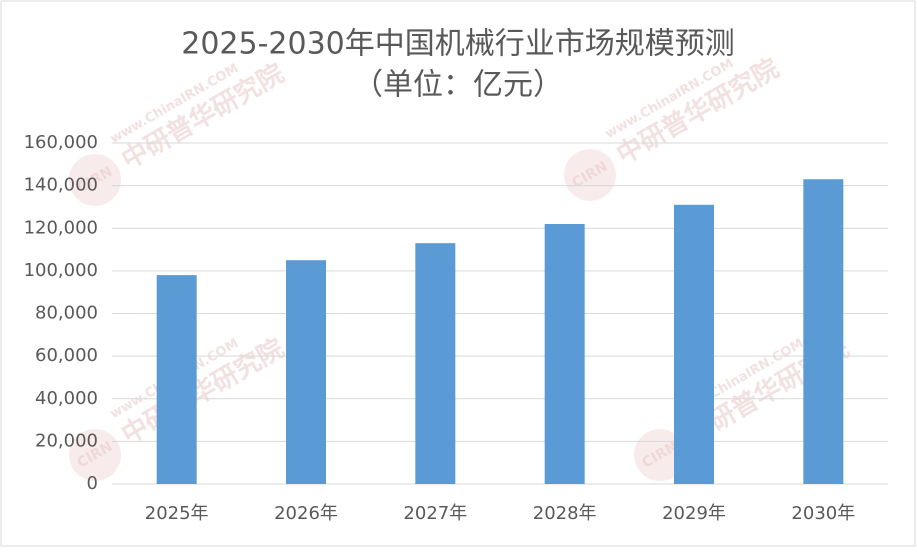 Image resolution: width=917 pixels, height=552 pixels. I want to click on y-tick-label: 0, so click(92, 483).